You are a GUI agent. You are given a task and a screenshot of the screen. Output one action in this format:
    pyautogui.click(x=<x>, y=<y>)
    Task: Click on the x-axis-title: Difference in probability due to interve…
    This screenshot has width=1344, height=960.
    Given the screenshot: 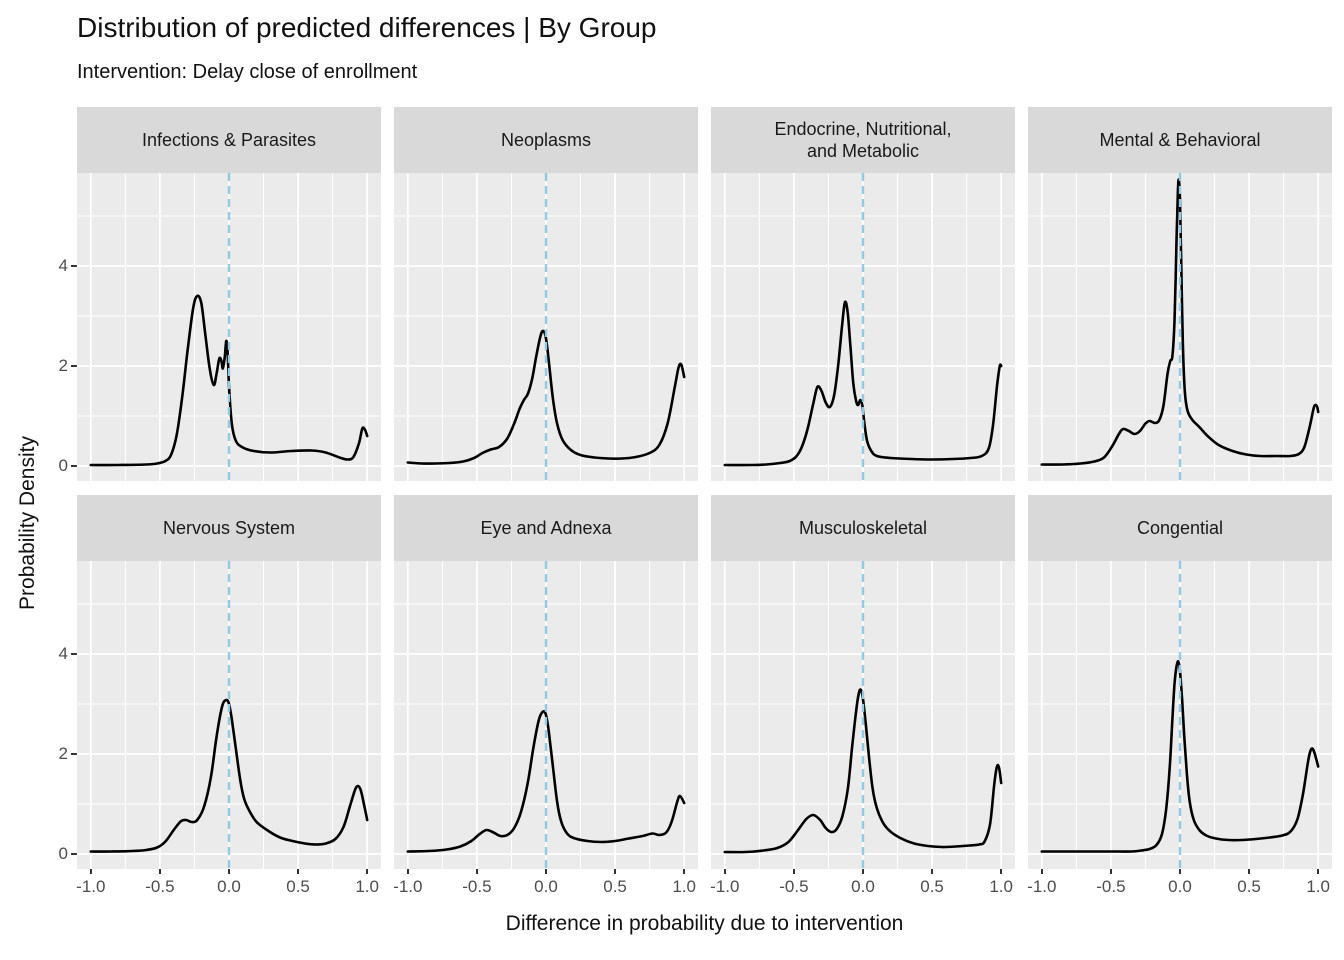 What is the action you would take?
    pyautogui.click(x=704, y=923)
    